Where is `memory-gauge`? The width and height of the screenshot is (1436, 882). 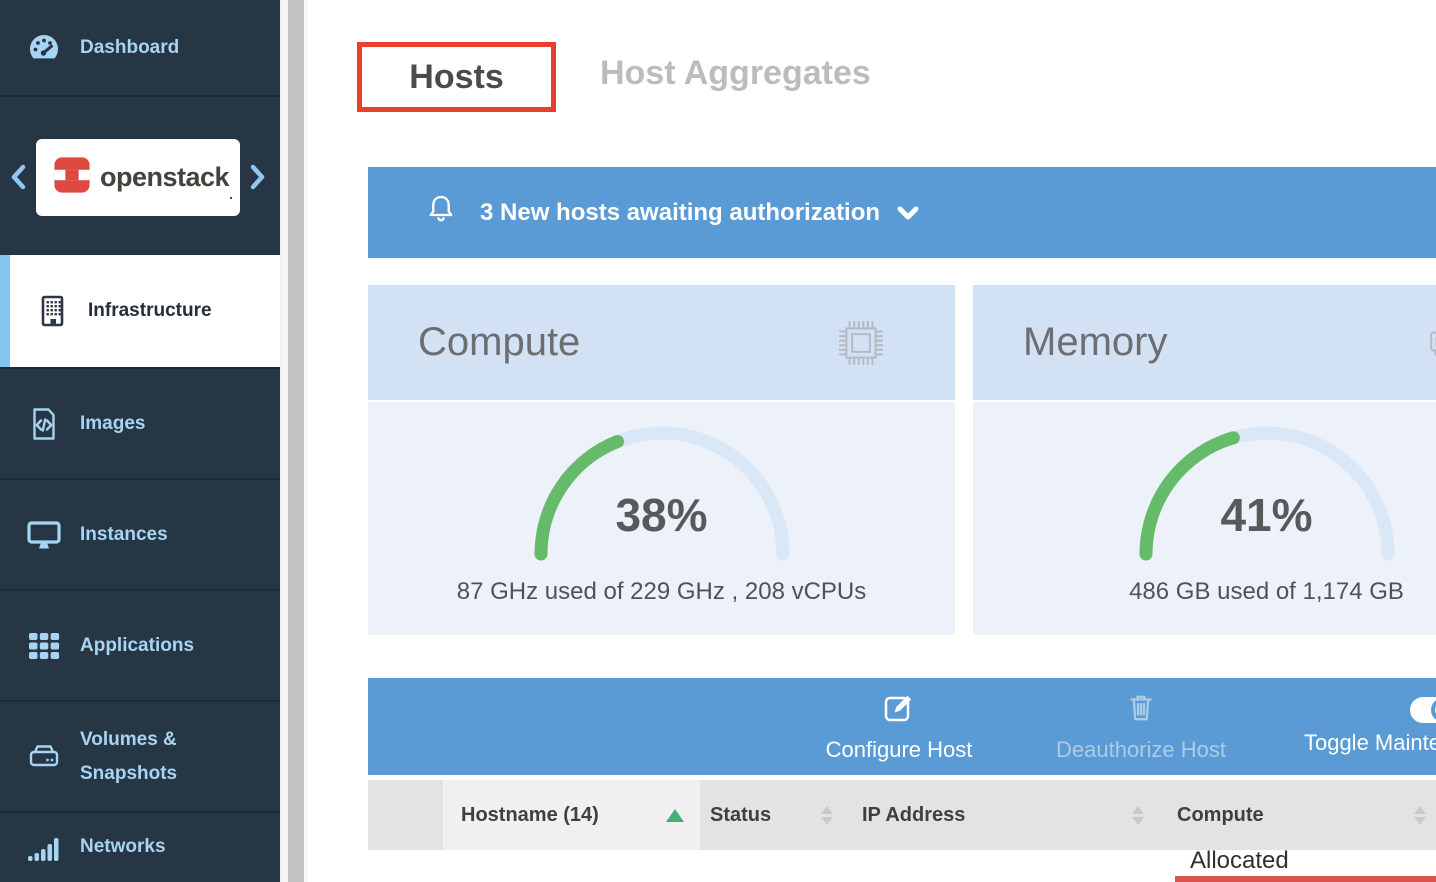
memory-gauge is located at coordinates (1266, 493).